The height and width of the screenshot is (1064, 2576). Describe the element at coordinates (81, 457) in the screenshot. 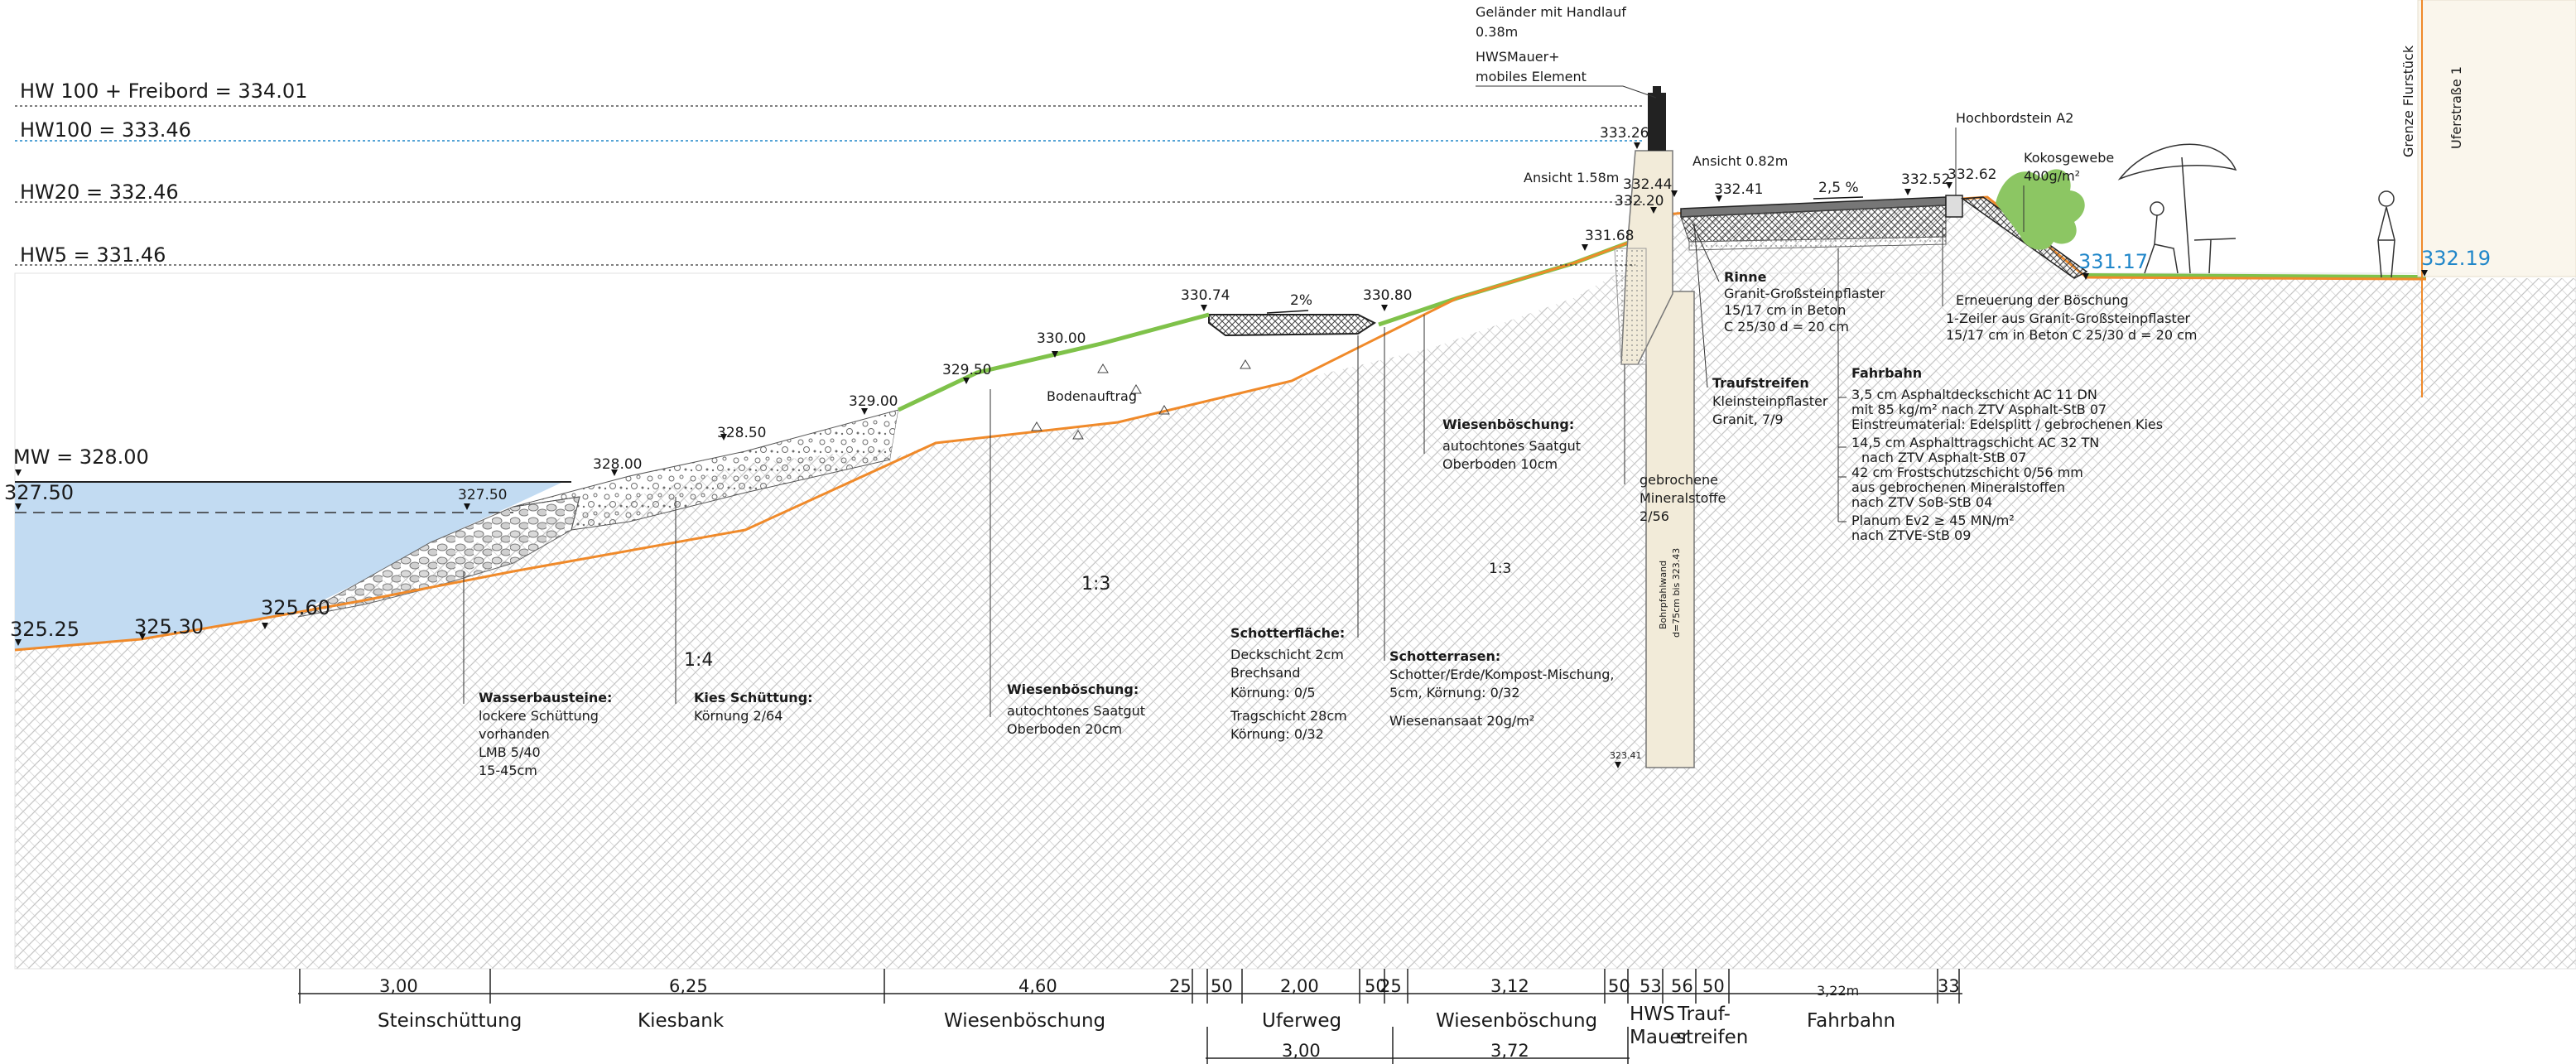

I see `label-mw: MW = 328.00` at that location.